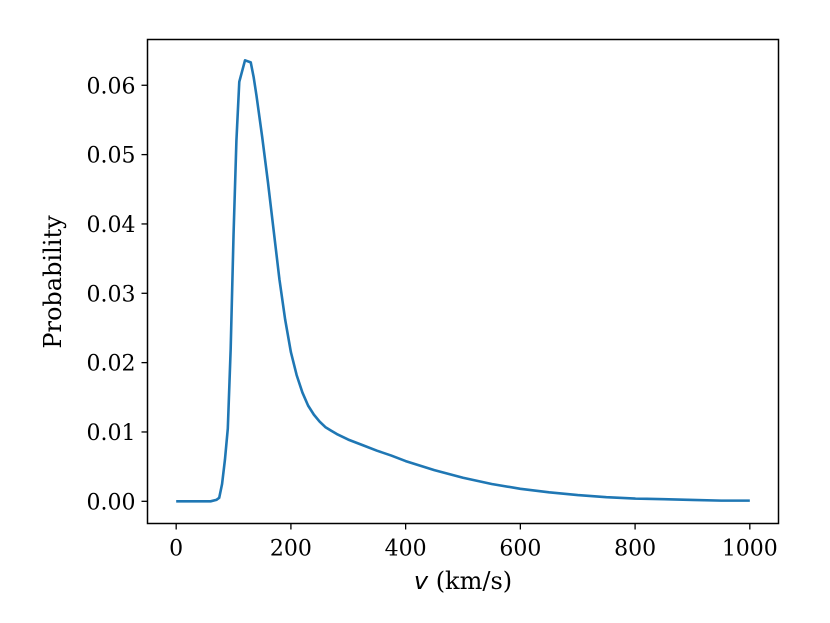 This screenshot has height=623, width=830. What do you see at coordinates (470, 581) in the screenshot?
I see `x-axis-label-unit: (km/s)` at bounding box center [470, 581].